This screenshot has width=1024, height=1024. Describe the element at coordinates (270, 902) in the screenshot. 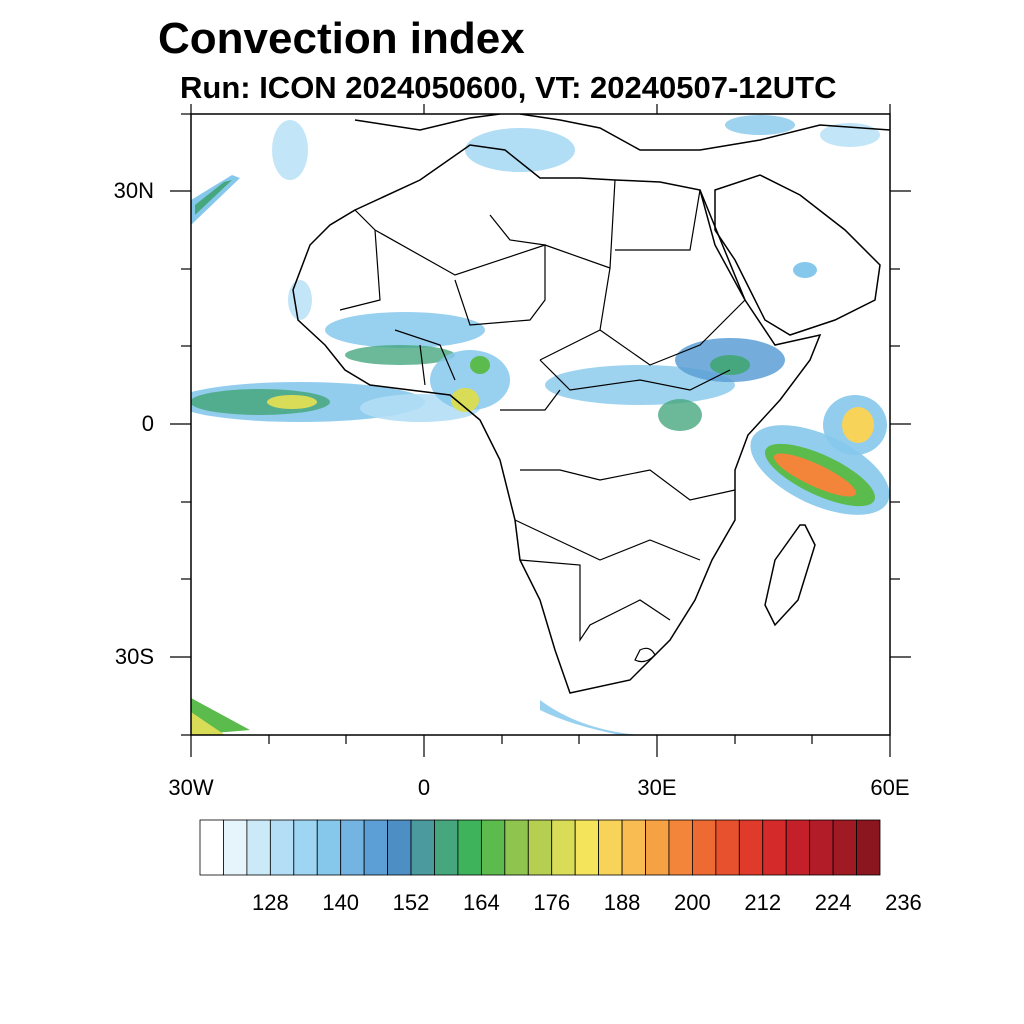

I see `colorbar-label: 128` at that location.